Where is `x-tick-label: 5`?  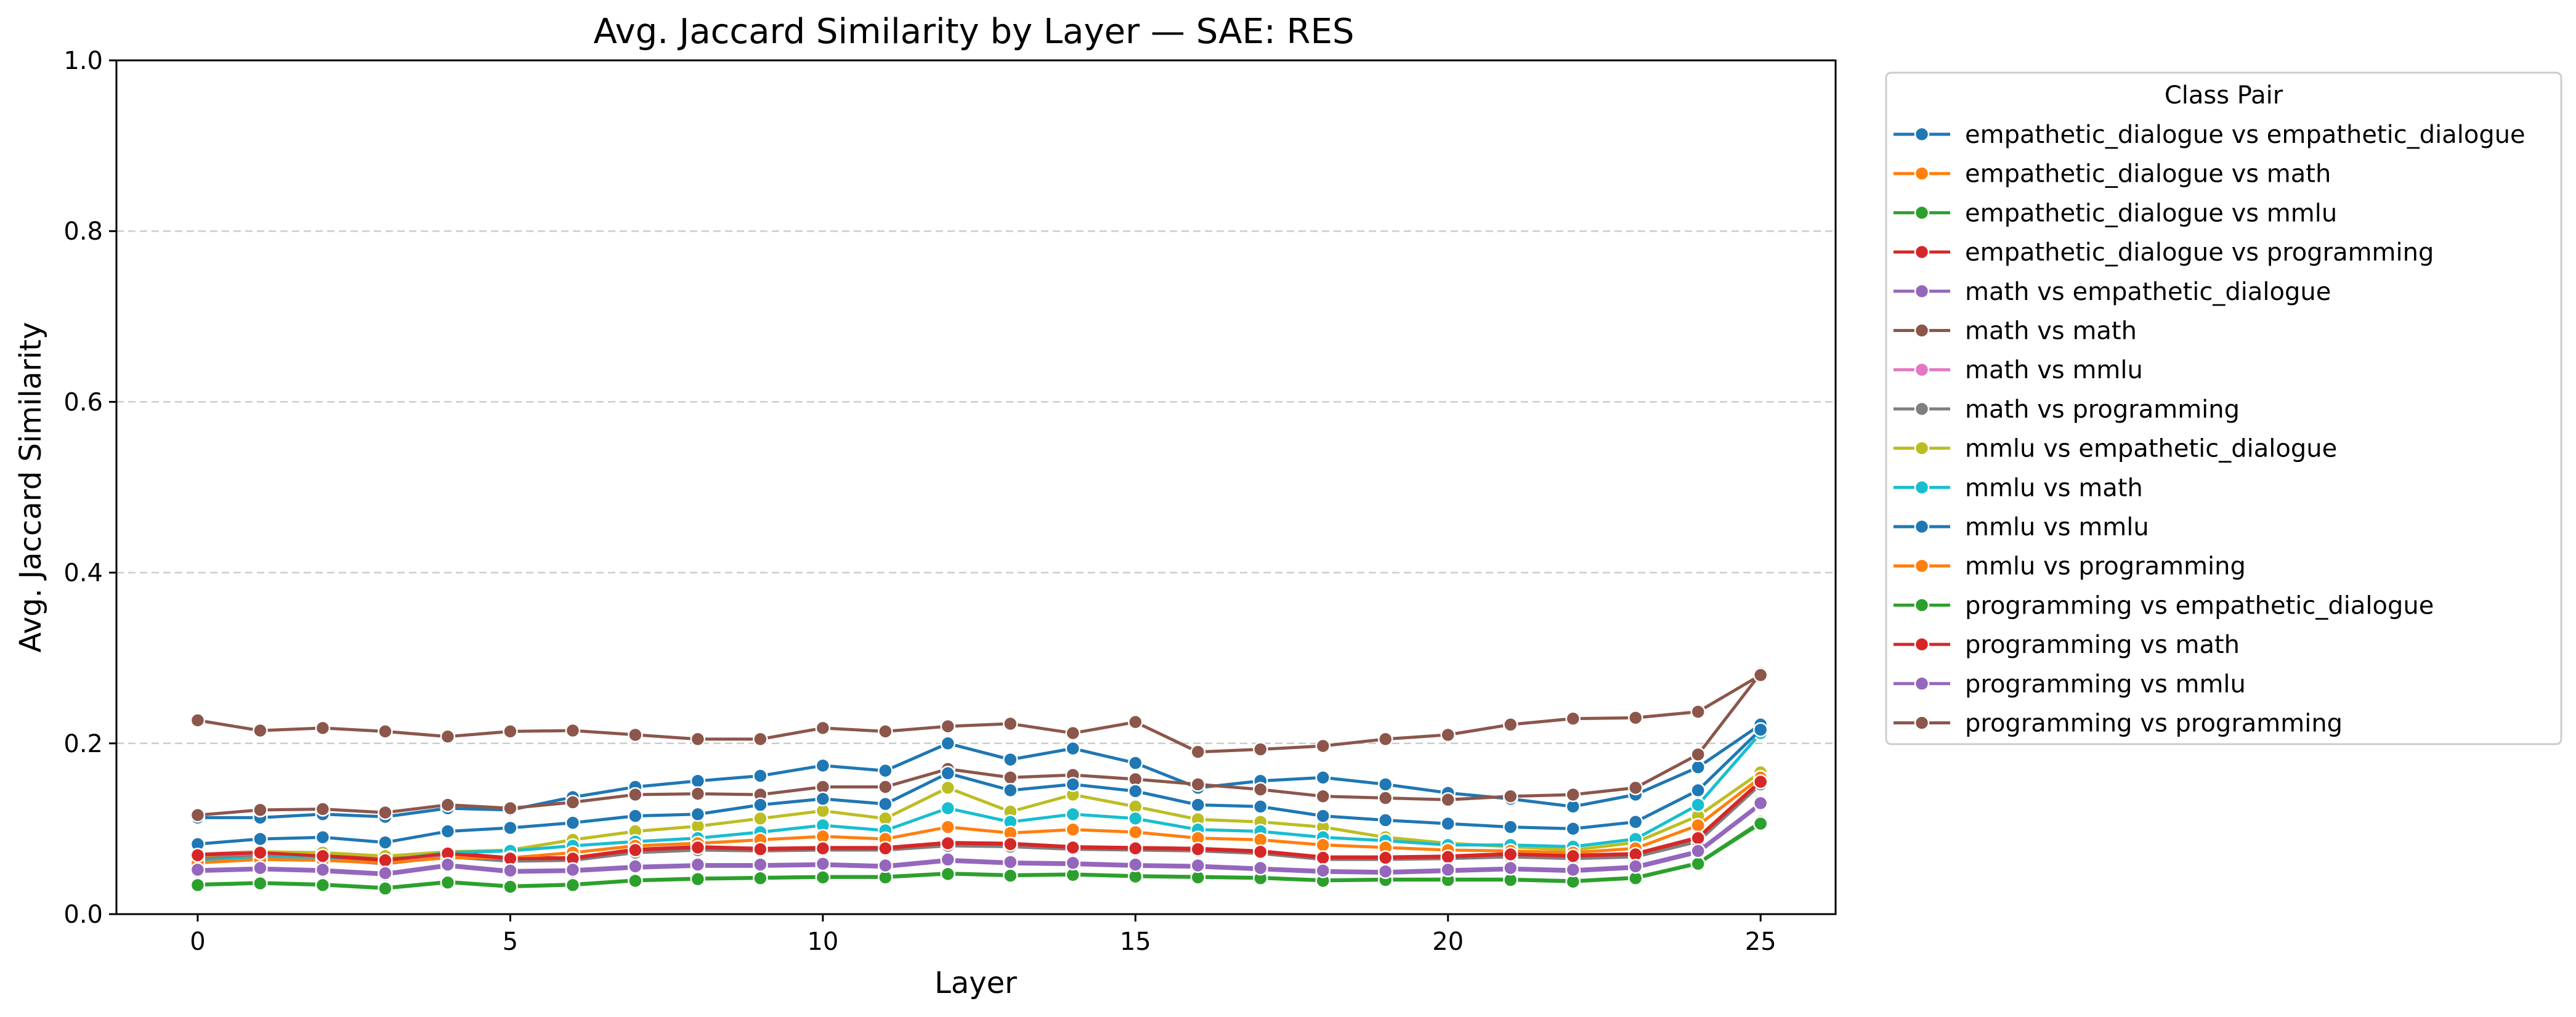 x-tick-label: 5 is located at coordinates (510, 942).